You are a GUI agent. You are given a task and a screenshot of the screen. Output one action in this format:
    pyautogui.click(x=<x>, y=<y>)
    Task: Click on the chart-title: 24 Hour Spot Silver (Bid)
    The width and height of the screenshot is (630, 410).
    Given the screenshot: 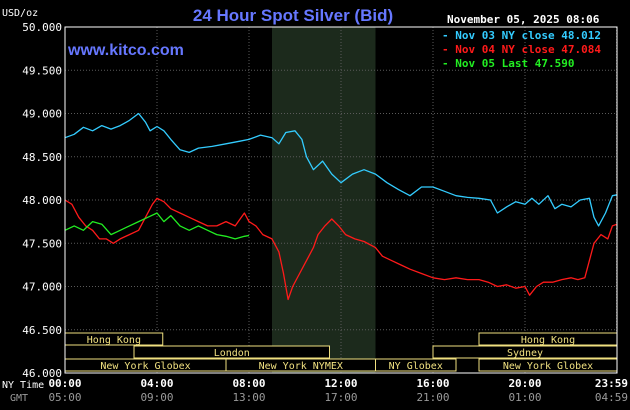 What is the action you would take?
    pyautogui.click(x=293, y=15)
    